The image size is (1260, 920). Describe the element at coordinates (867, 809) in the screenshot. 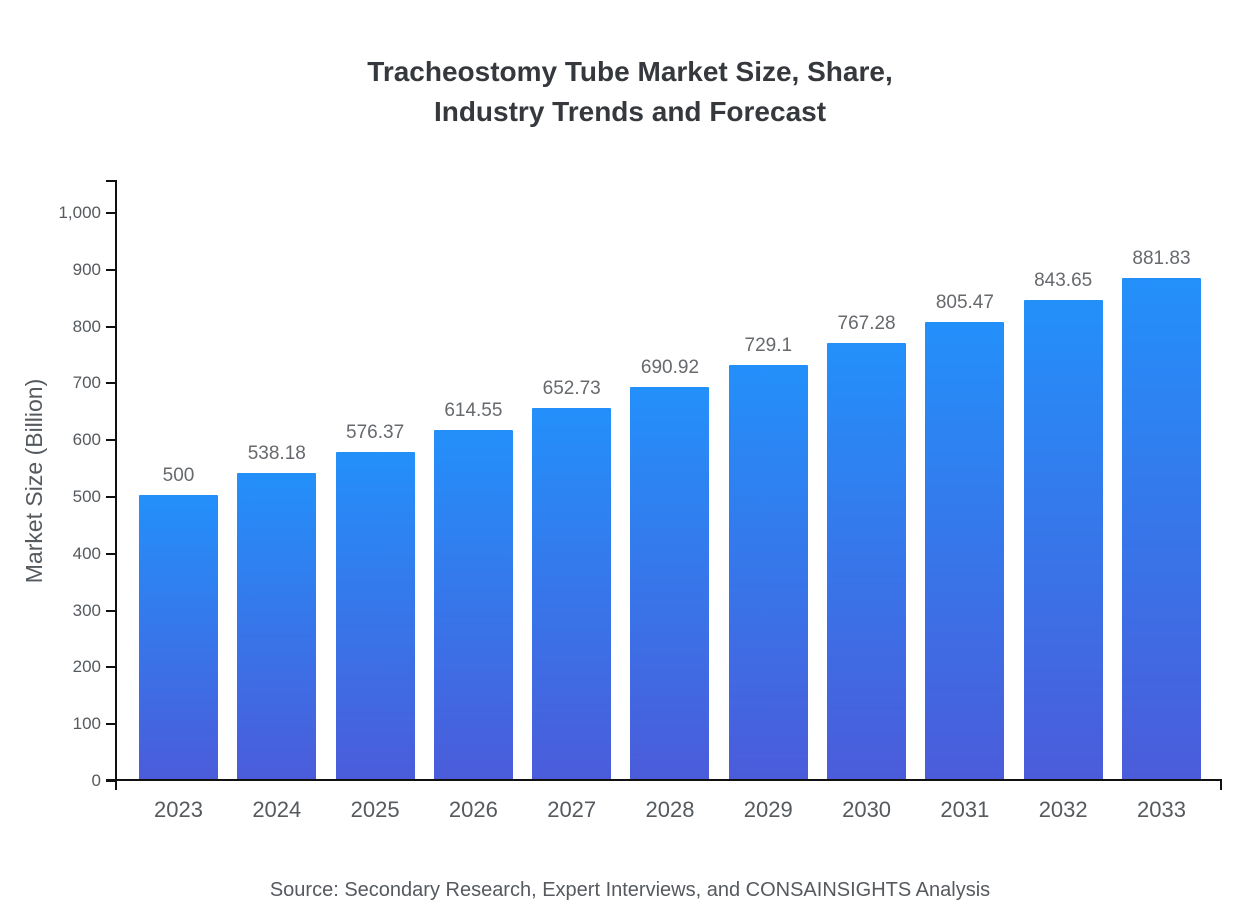

I see `x-tick-label: 2030` at that location.